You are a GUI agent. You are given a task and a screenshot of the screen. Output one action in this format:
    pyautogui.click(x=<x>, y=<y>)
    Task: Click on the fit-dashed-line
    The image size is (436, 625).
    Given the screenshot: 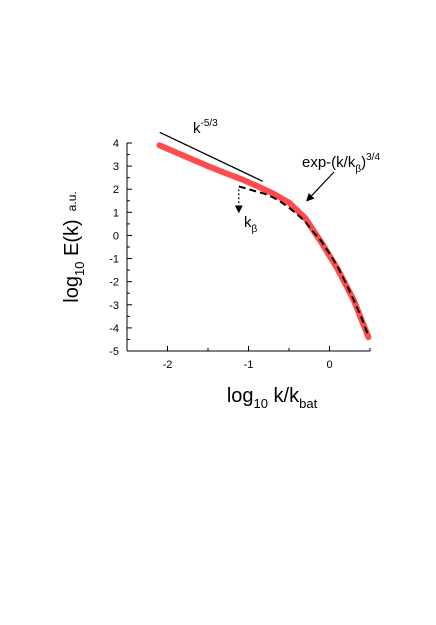 What is the action you would take?
    pyautogui.click(x=304, y=261)
    